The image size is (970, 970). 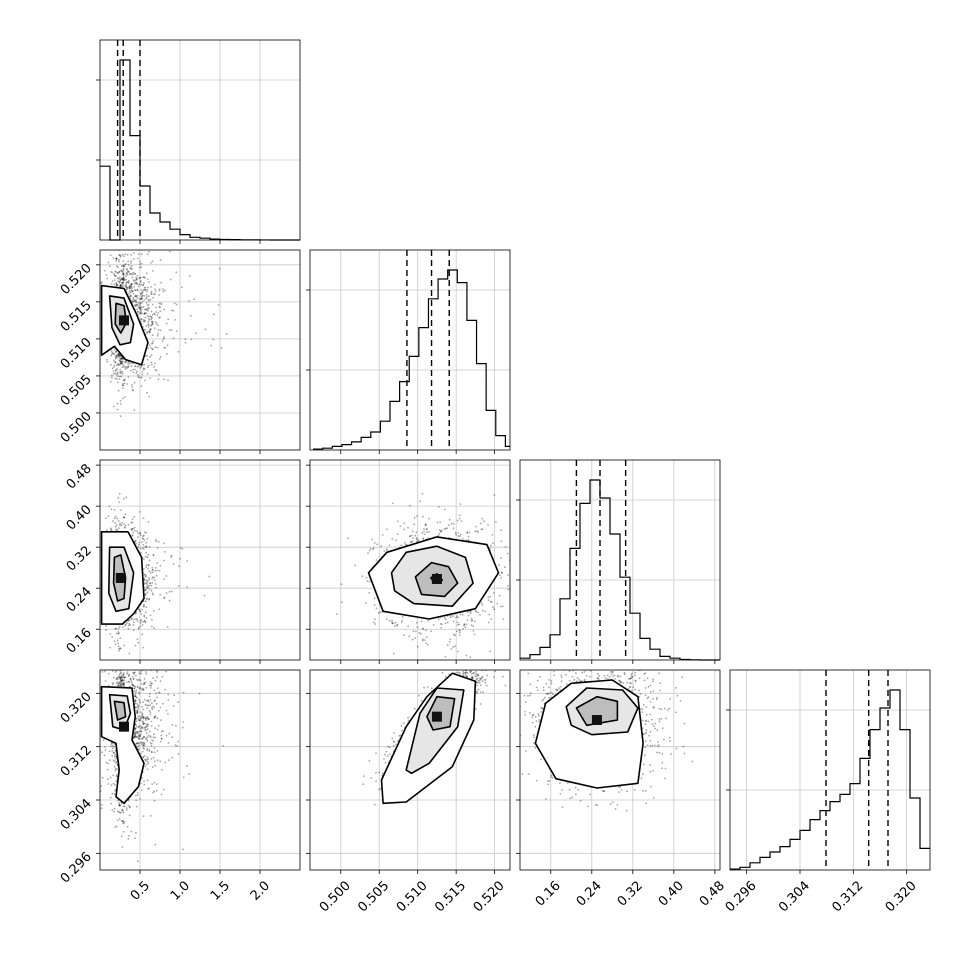 What do you see at coordinates (830, 770) in the screenshot?
I see `axes-frame` at bounding box center [830, 770].